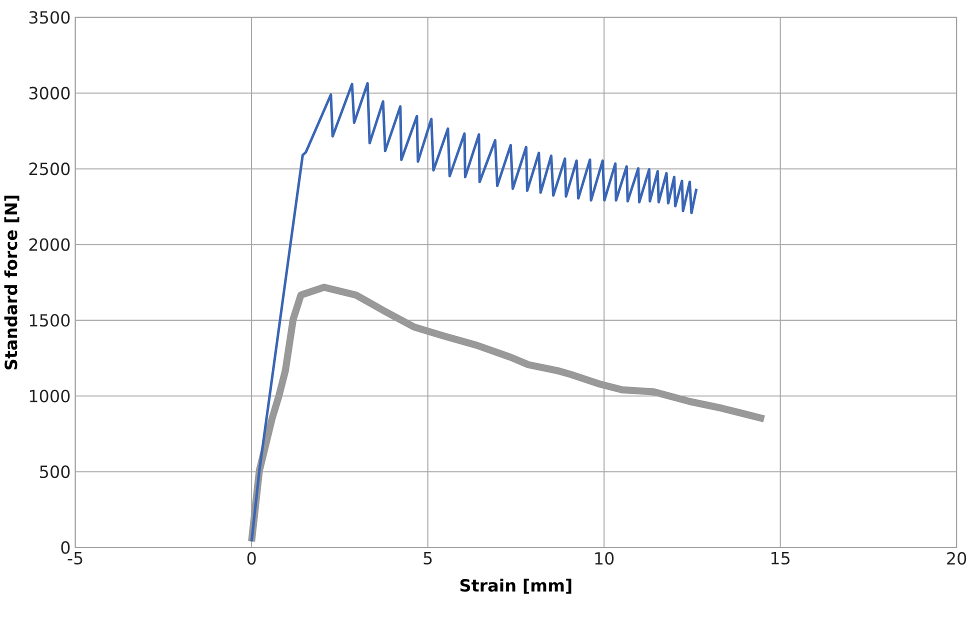  What do you see at coordinates (49, 17) in the screenshot?
I see `y-tick-label: 3500` at bounding box center [49, 17].